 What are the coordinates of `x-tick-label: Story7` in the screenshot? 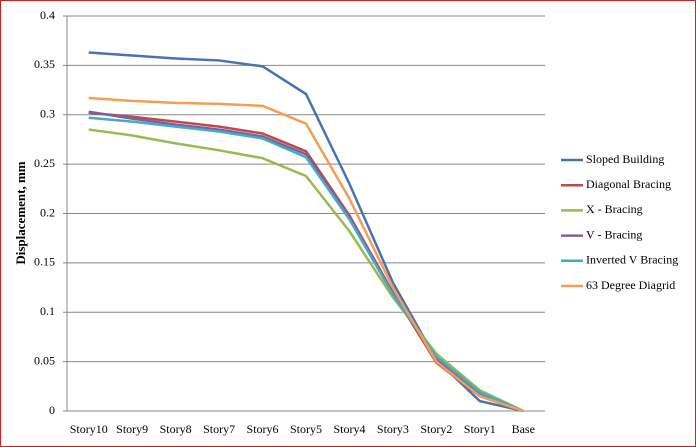 It's located at (219, 429).